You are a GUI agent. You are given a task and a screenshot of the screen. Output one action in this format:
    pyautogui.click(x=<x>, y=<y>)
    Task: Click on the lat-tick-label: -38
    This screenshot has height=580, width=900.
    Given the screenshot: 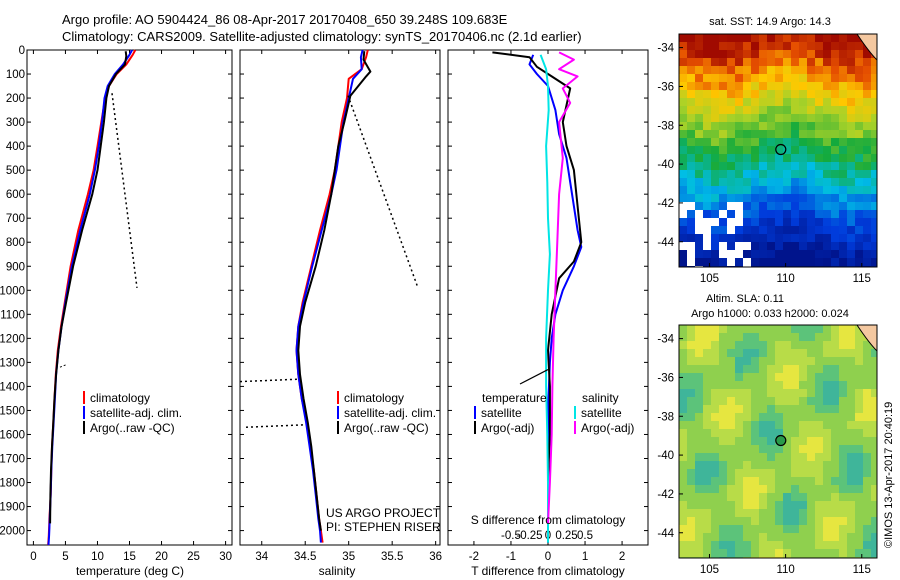 What is the action you would take?
    pyautogui.click(x=665, y=126)
    